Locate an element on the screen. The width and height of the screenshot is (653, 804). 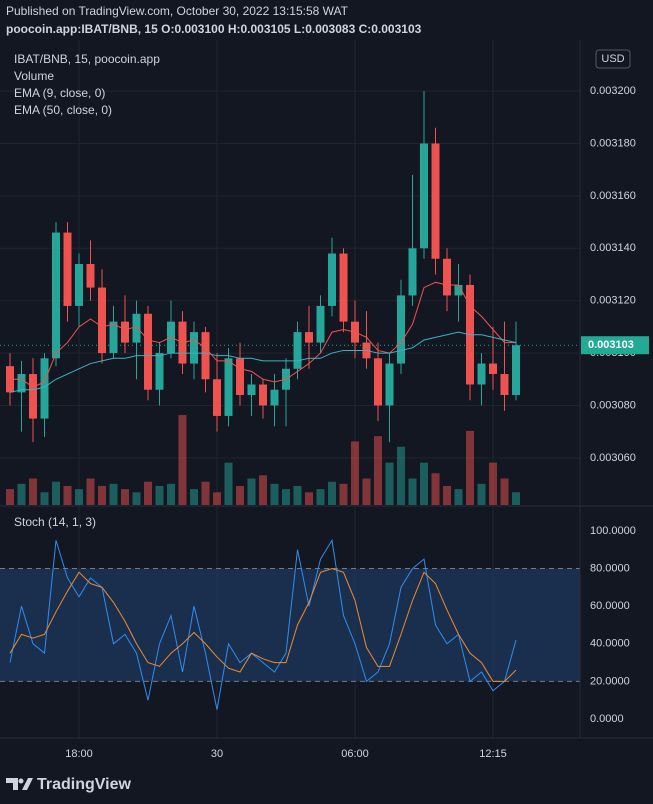
stoch-tick-label: 20.0000 is located at coordinates (610, 681).